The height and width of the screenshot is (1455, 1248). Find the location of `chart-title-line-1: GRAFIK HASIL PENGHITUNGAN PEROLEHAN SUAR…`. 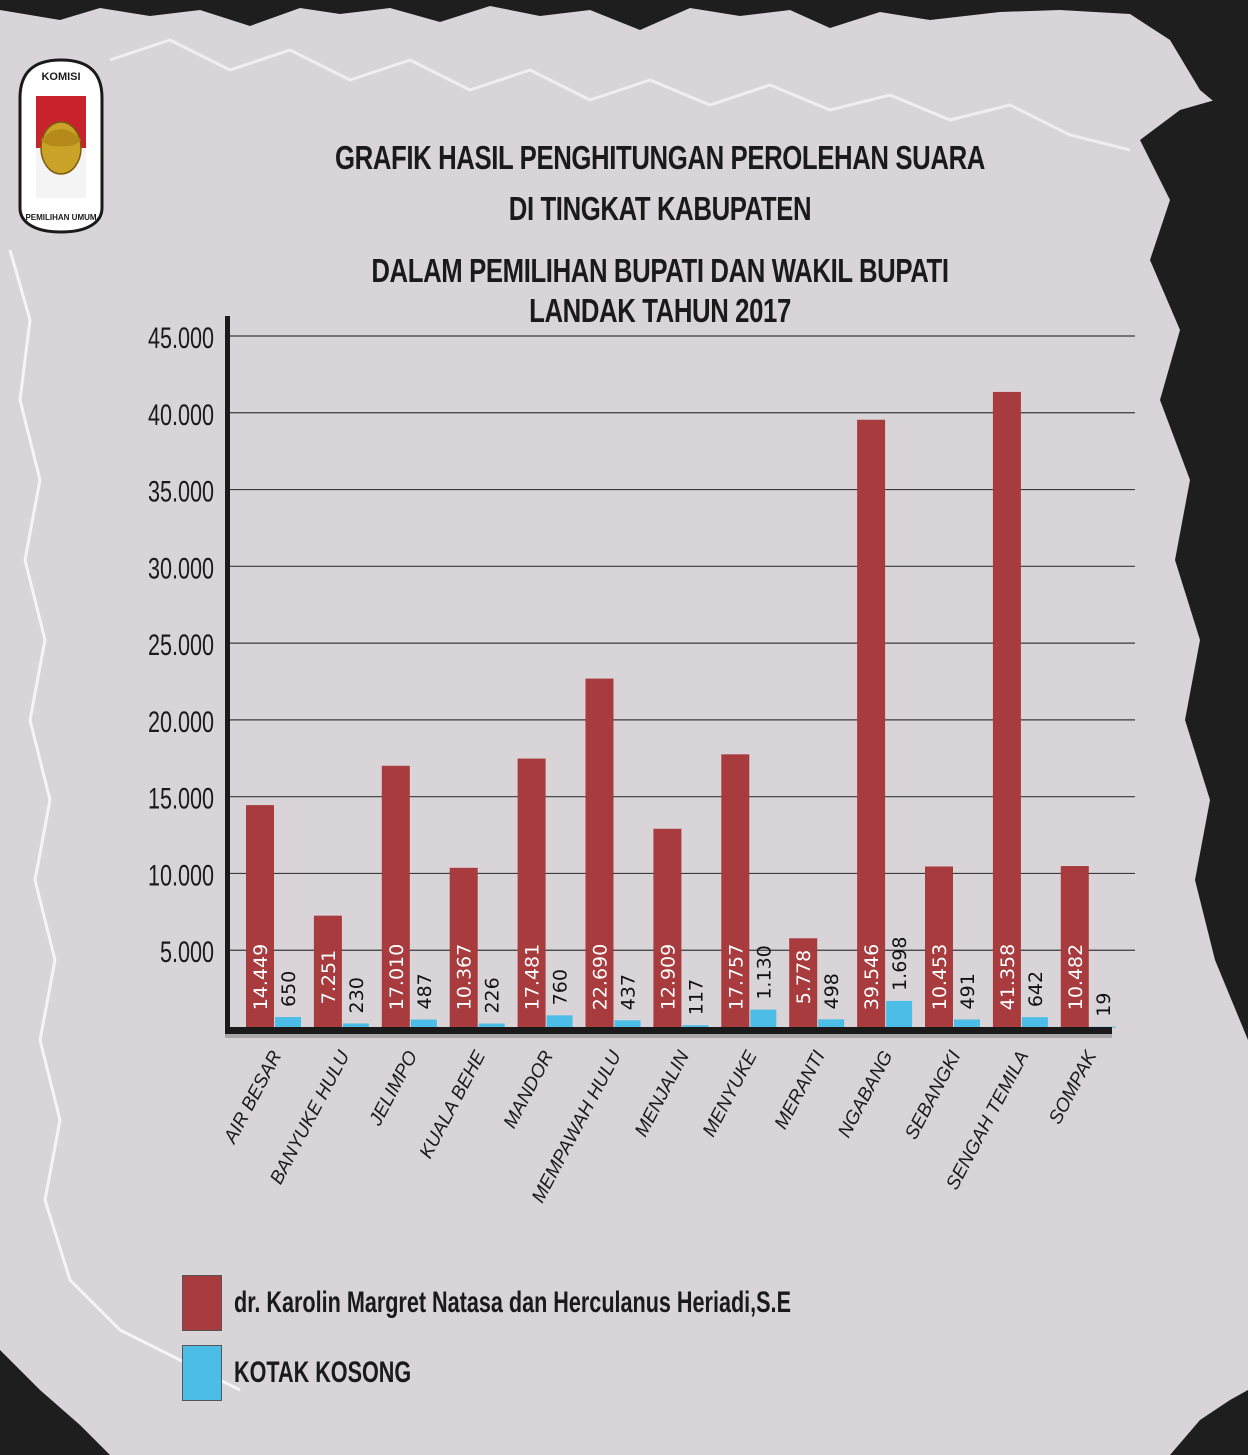

chart-title-line-1: GRAFIK HASIL PENGHITUNGAN PEROLEHAN SUAR… is located at coordinates (660, 157).